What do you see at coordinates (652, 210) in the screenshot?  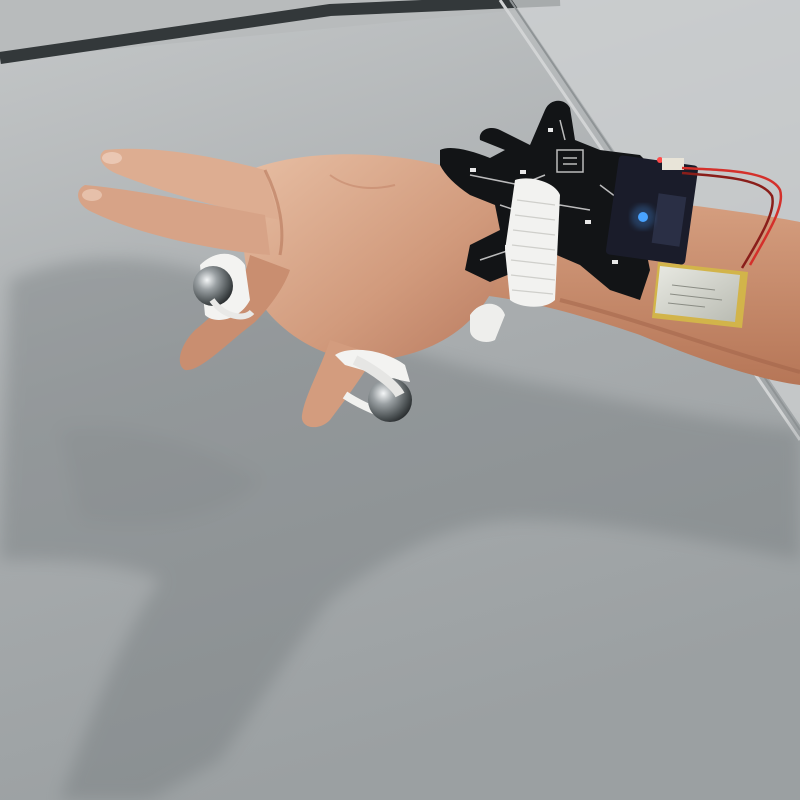 I see `microcontroller-board` at bounding box center [652, 210].